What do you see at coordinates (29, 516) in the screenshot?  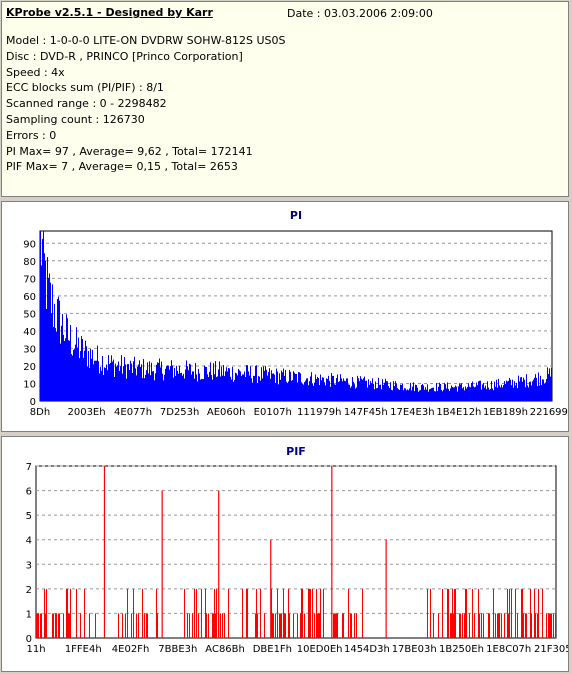 I see `pif-y-tick-label: 5` at bounding box center [29, 516].